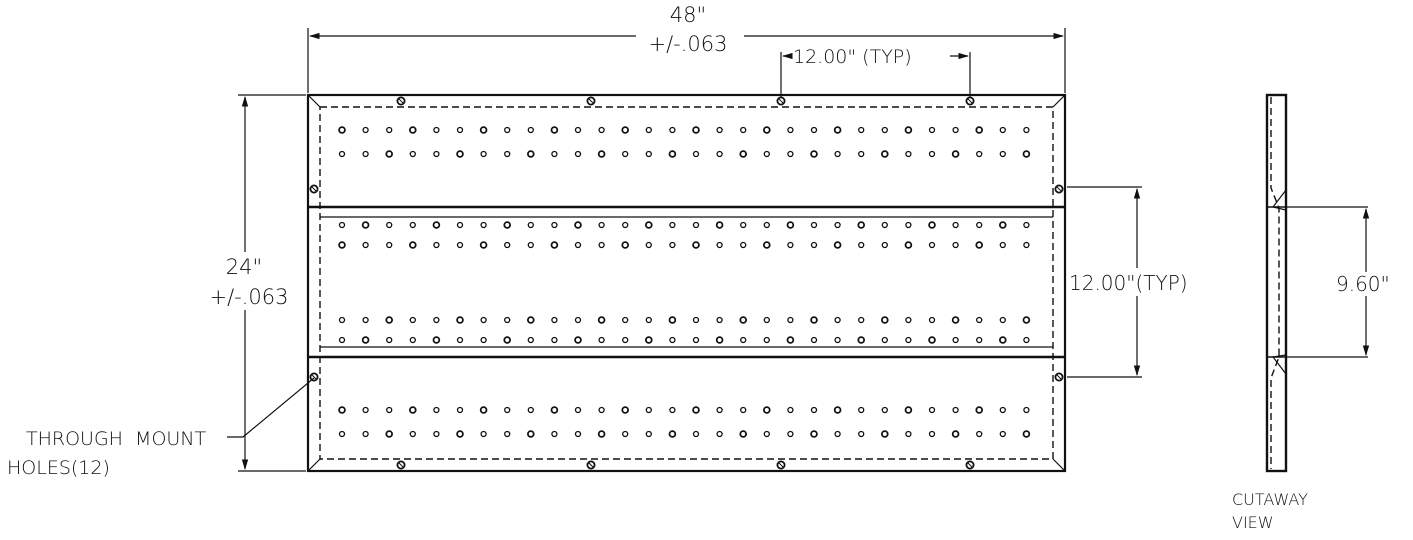  Describe the element at coordinates (161, 428) in the screenshot. I see `through-mount-callout: THROUGH MOUNT HOLES(12)` at that location.